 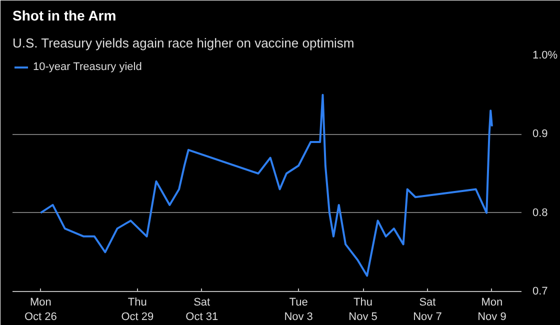 What do you see at coordinates (540, 134) in the screenshot?
I see `y-tick-label: 0.9` at bounding box center [540, 134].